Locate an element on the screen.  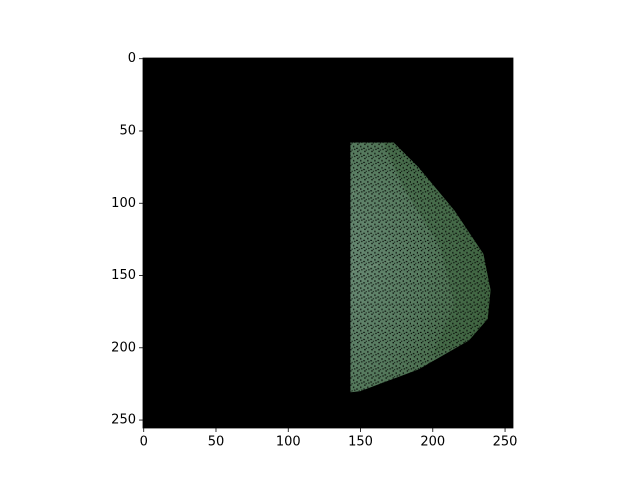
y-tick-label: 0 is located at coordinates (132, 58).